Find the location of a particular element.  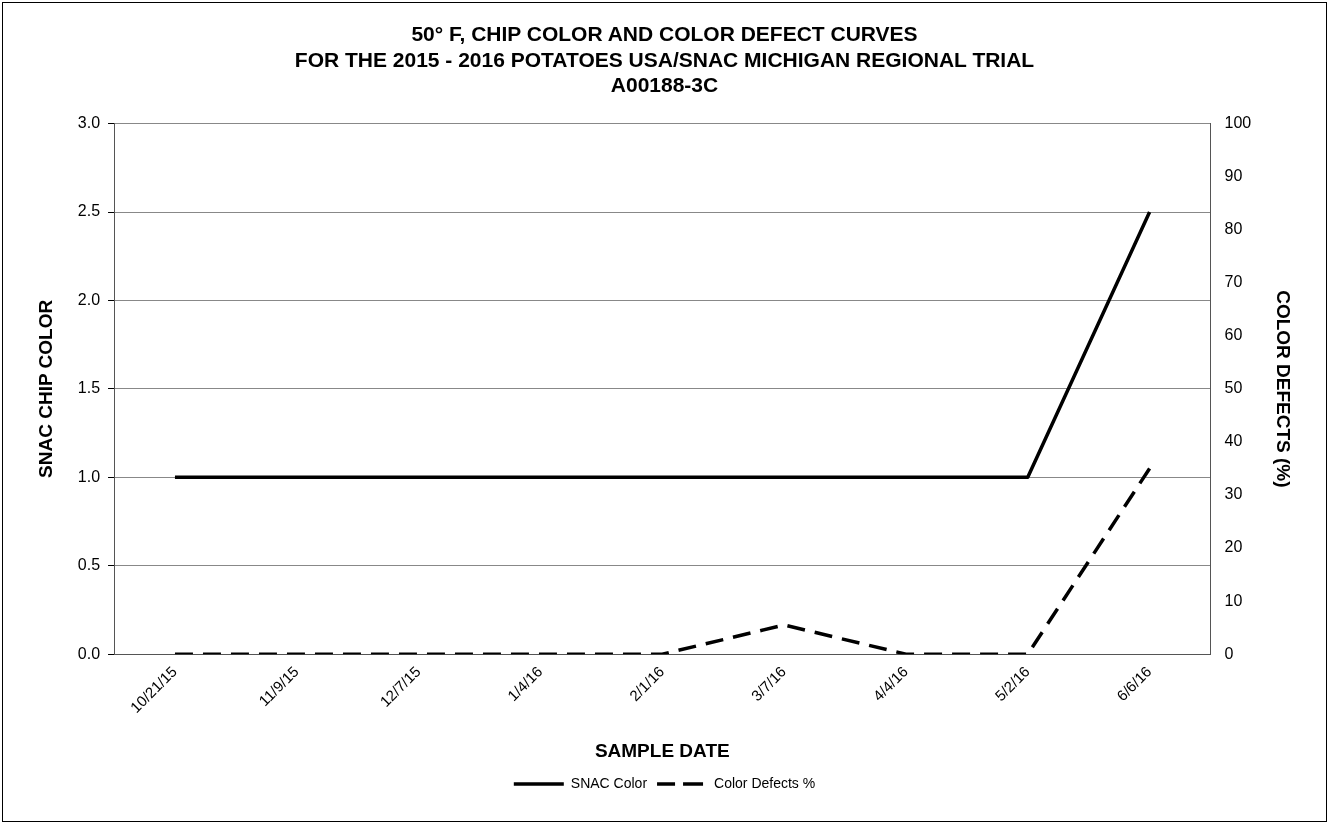

y2-tick-label: 40 is located at coordinates (1233, 441).